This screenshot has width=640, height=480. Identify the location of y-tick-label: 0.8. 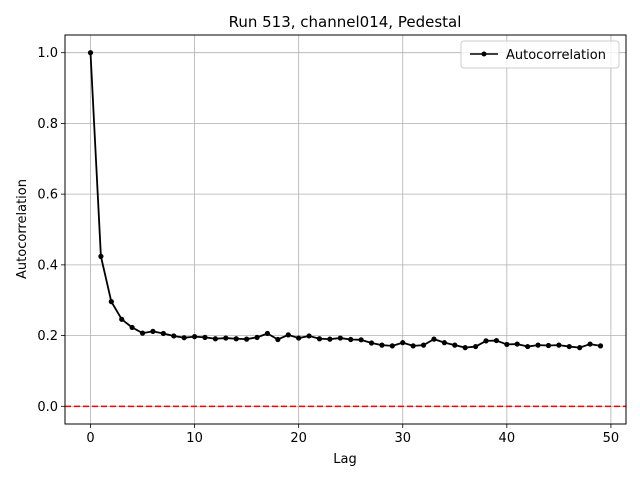
(47, 124).